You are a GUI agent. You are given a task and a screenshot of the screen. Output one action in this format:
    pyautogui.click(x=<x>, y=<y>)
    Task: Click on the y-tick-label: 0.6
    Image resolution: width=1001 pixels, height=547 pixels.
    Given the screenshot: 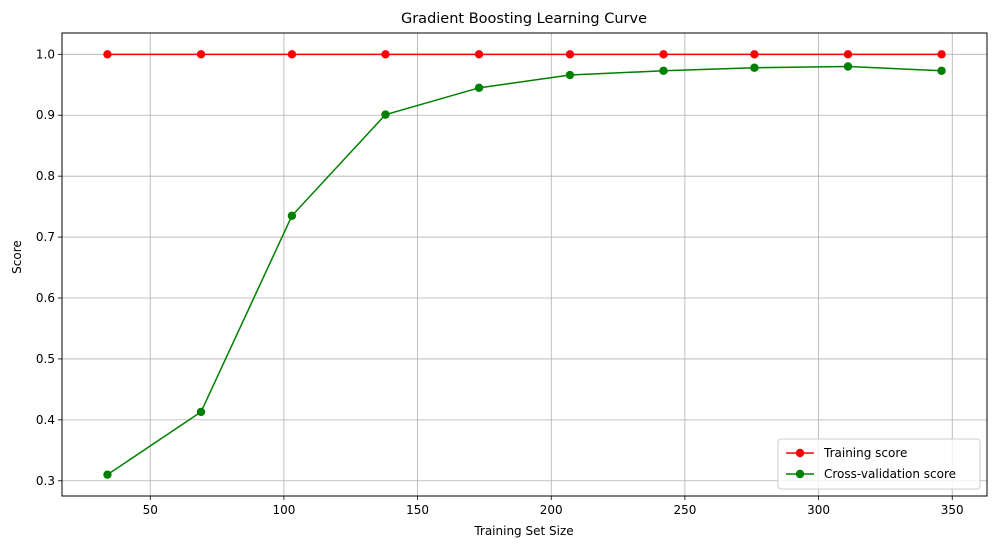 What is the action you would take?
    pyautogui.click(x=45, y=298)
    